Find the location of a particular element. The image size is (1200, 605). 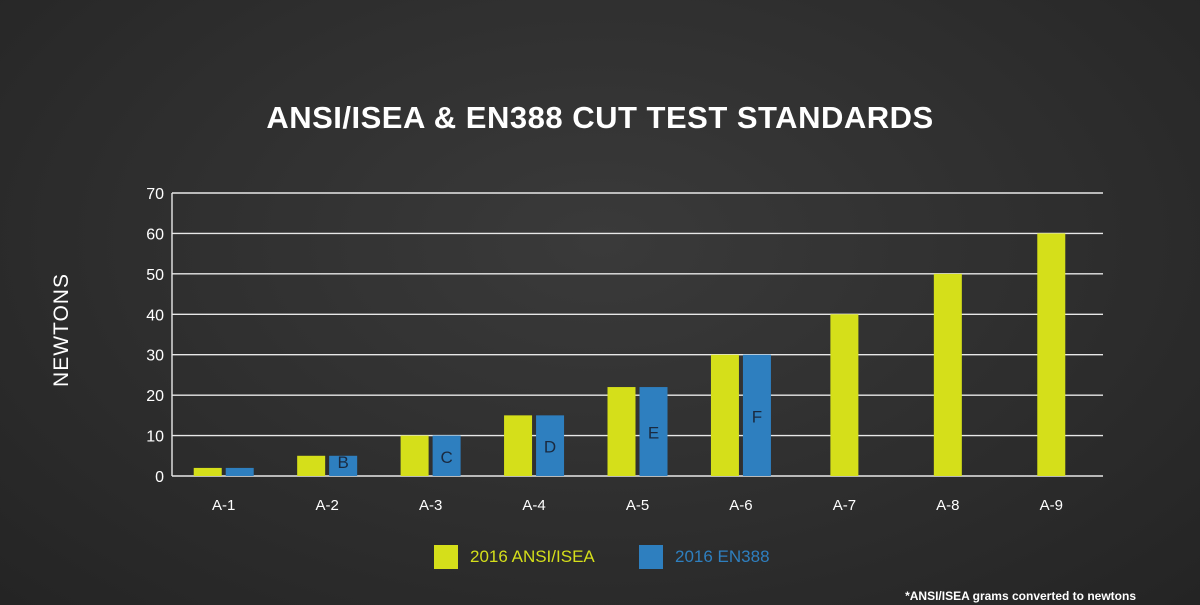

y-tick-label: 0 is located at coordinates (159, 477).